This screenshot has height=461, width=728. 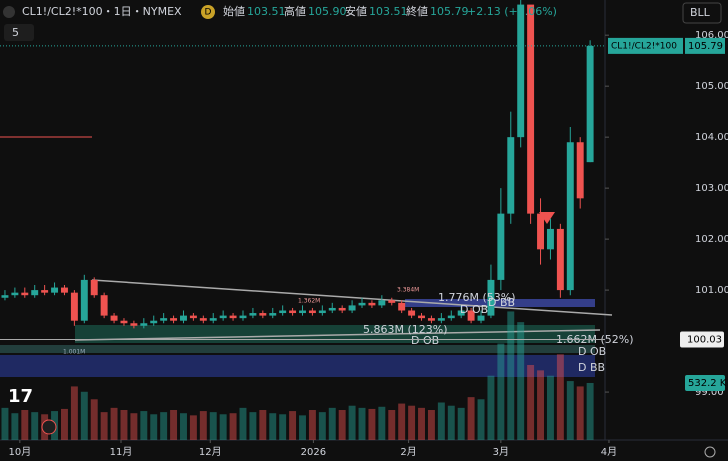 I want to click on logo: 17, so click(x=20, y=396).